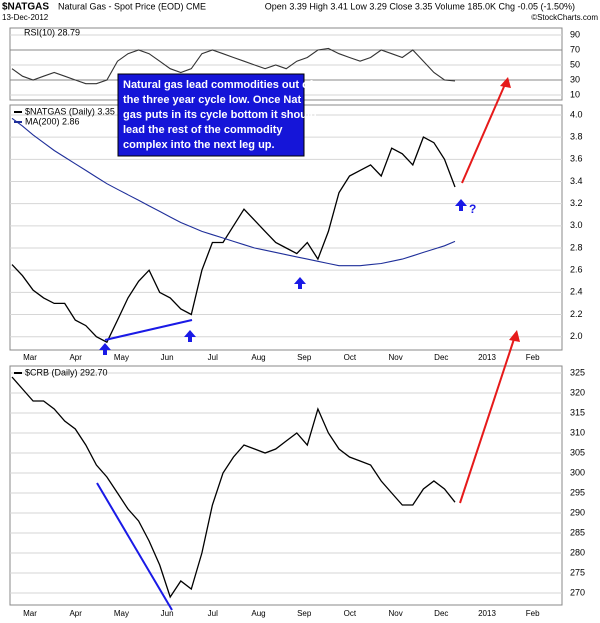 The height and width of the screenshot is (623, 600). What do you see at coordinates (218, 85) in the screenshot?
I see `annotation-line: Natural gas lead commodities out of` at bounding box center [218, 85].